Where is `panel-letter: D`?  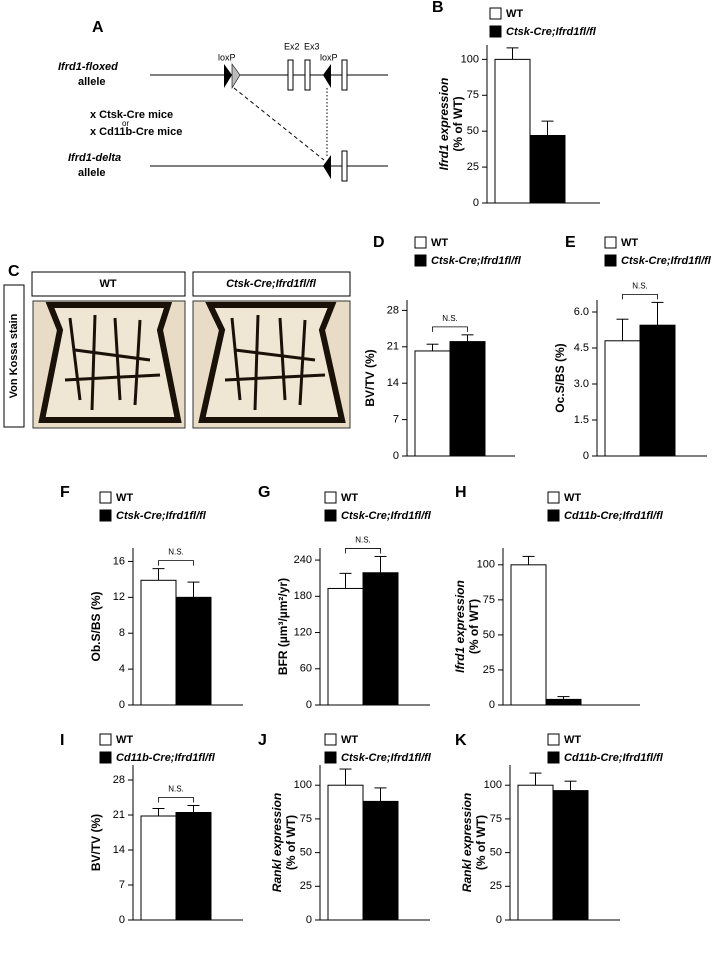 panel-letter: D is located at coordinates (379, 242).